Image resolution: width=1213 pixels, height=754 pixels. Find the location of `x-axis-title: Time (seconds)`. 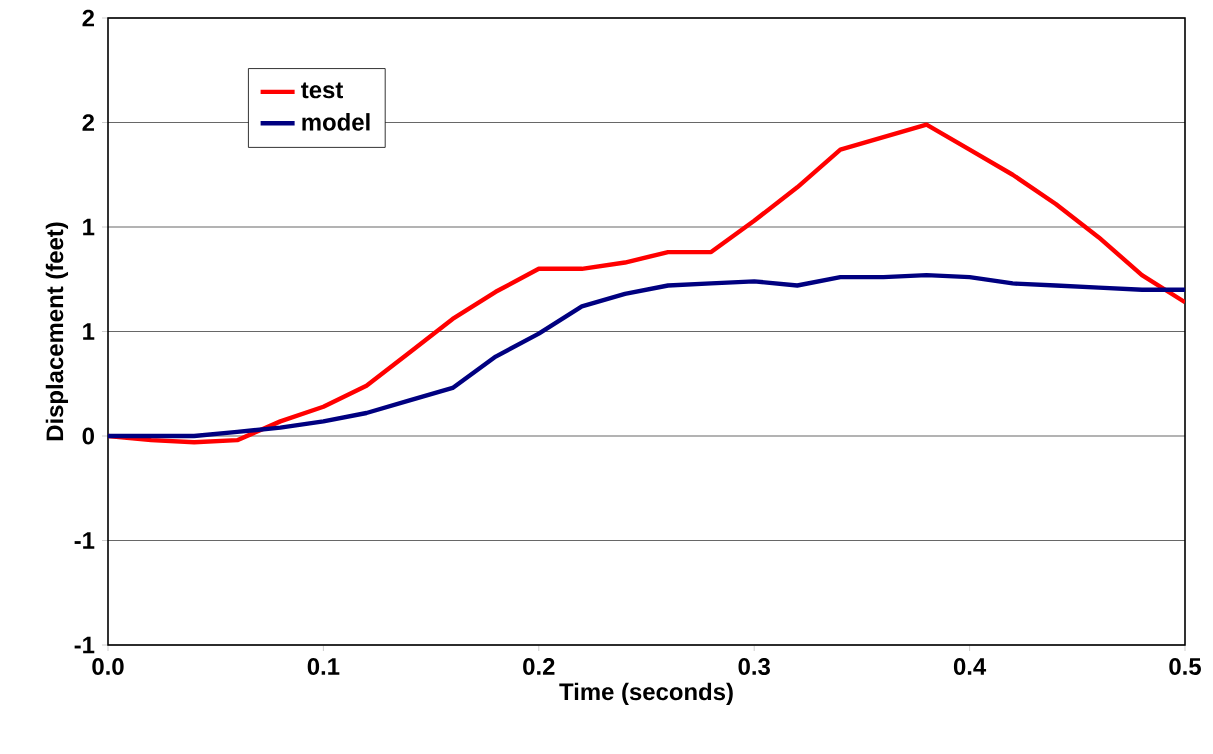

x-axis-title: Time (seconds) is located at coordinates (646, 693).